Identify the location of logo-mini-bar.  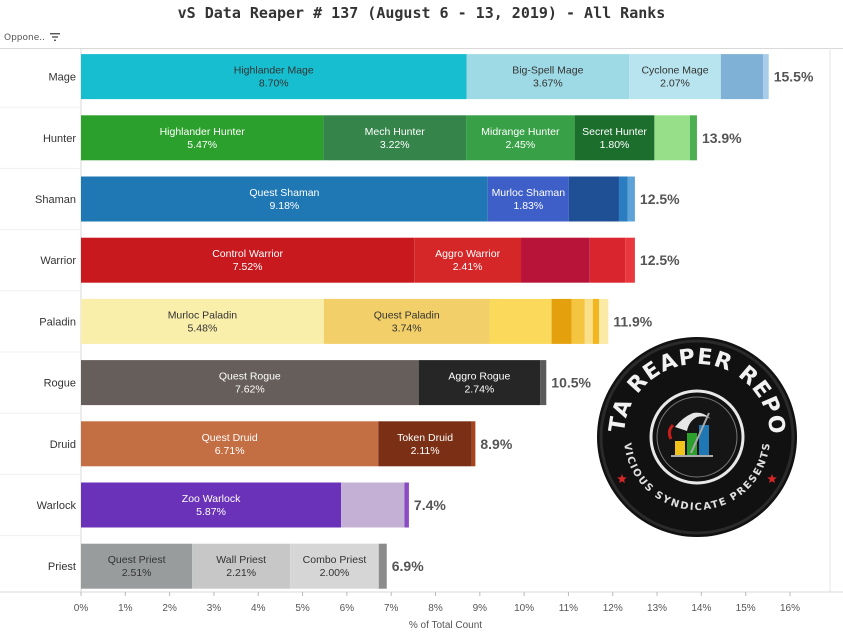
(692, 444).